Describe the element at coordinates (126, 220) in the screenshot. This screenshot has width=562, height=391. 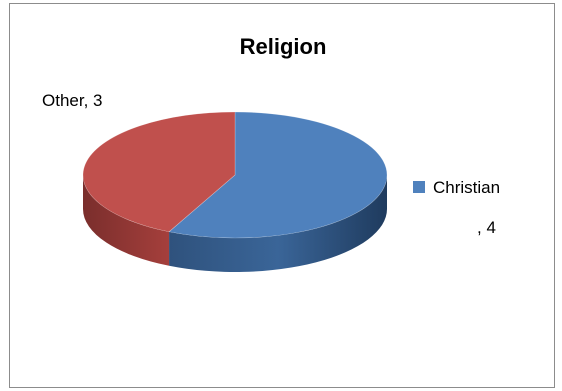
I see `pie-side-other` at that location.